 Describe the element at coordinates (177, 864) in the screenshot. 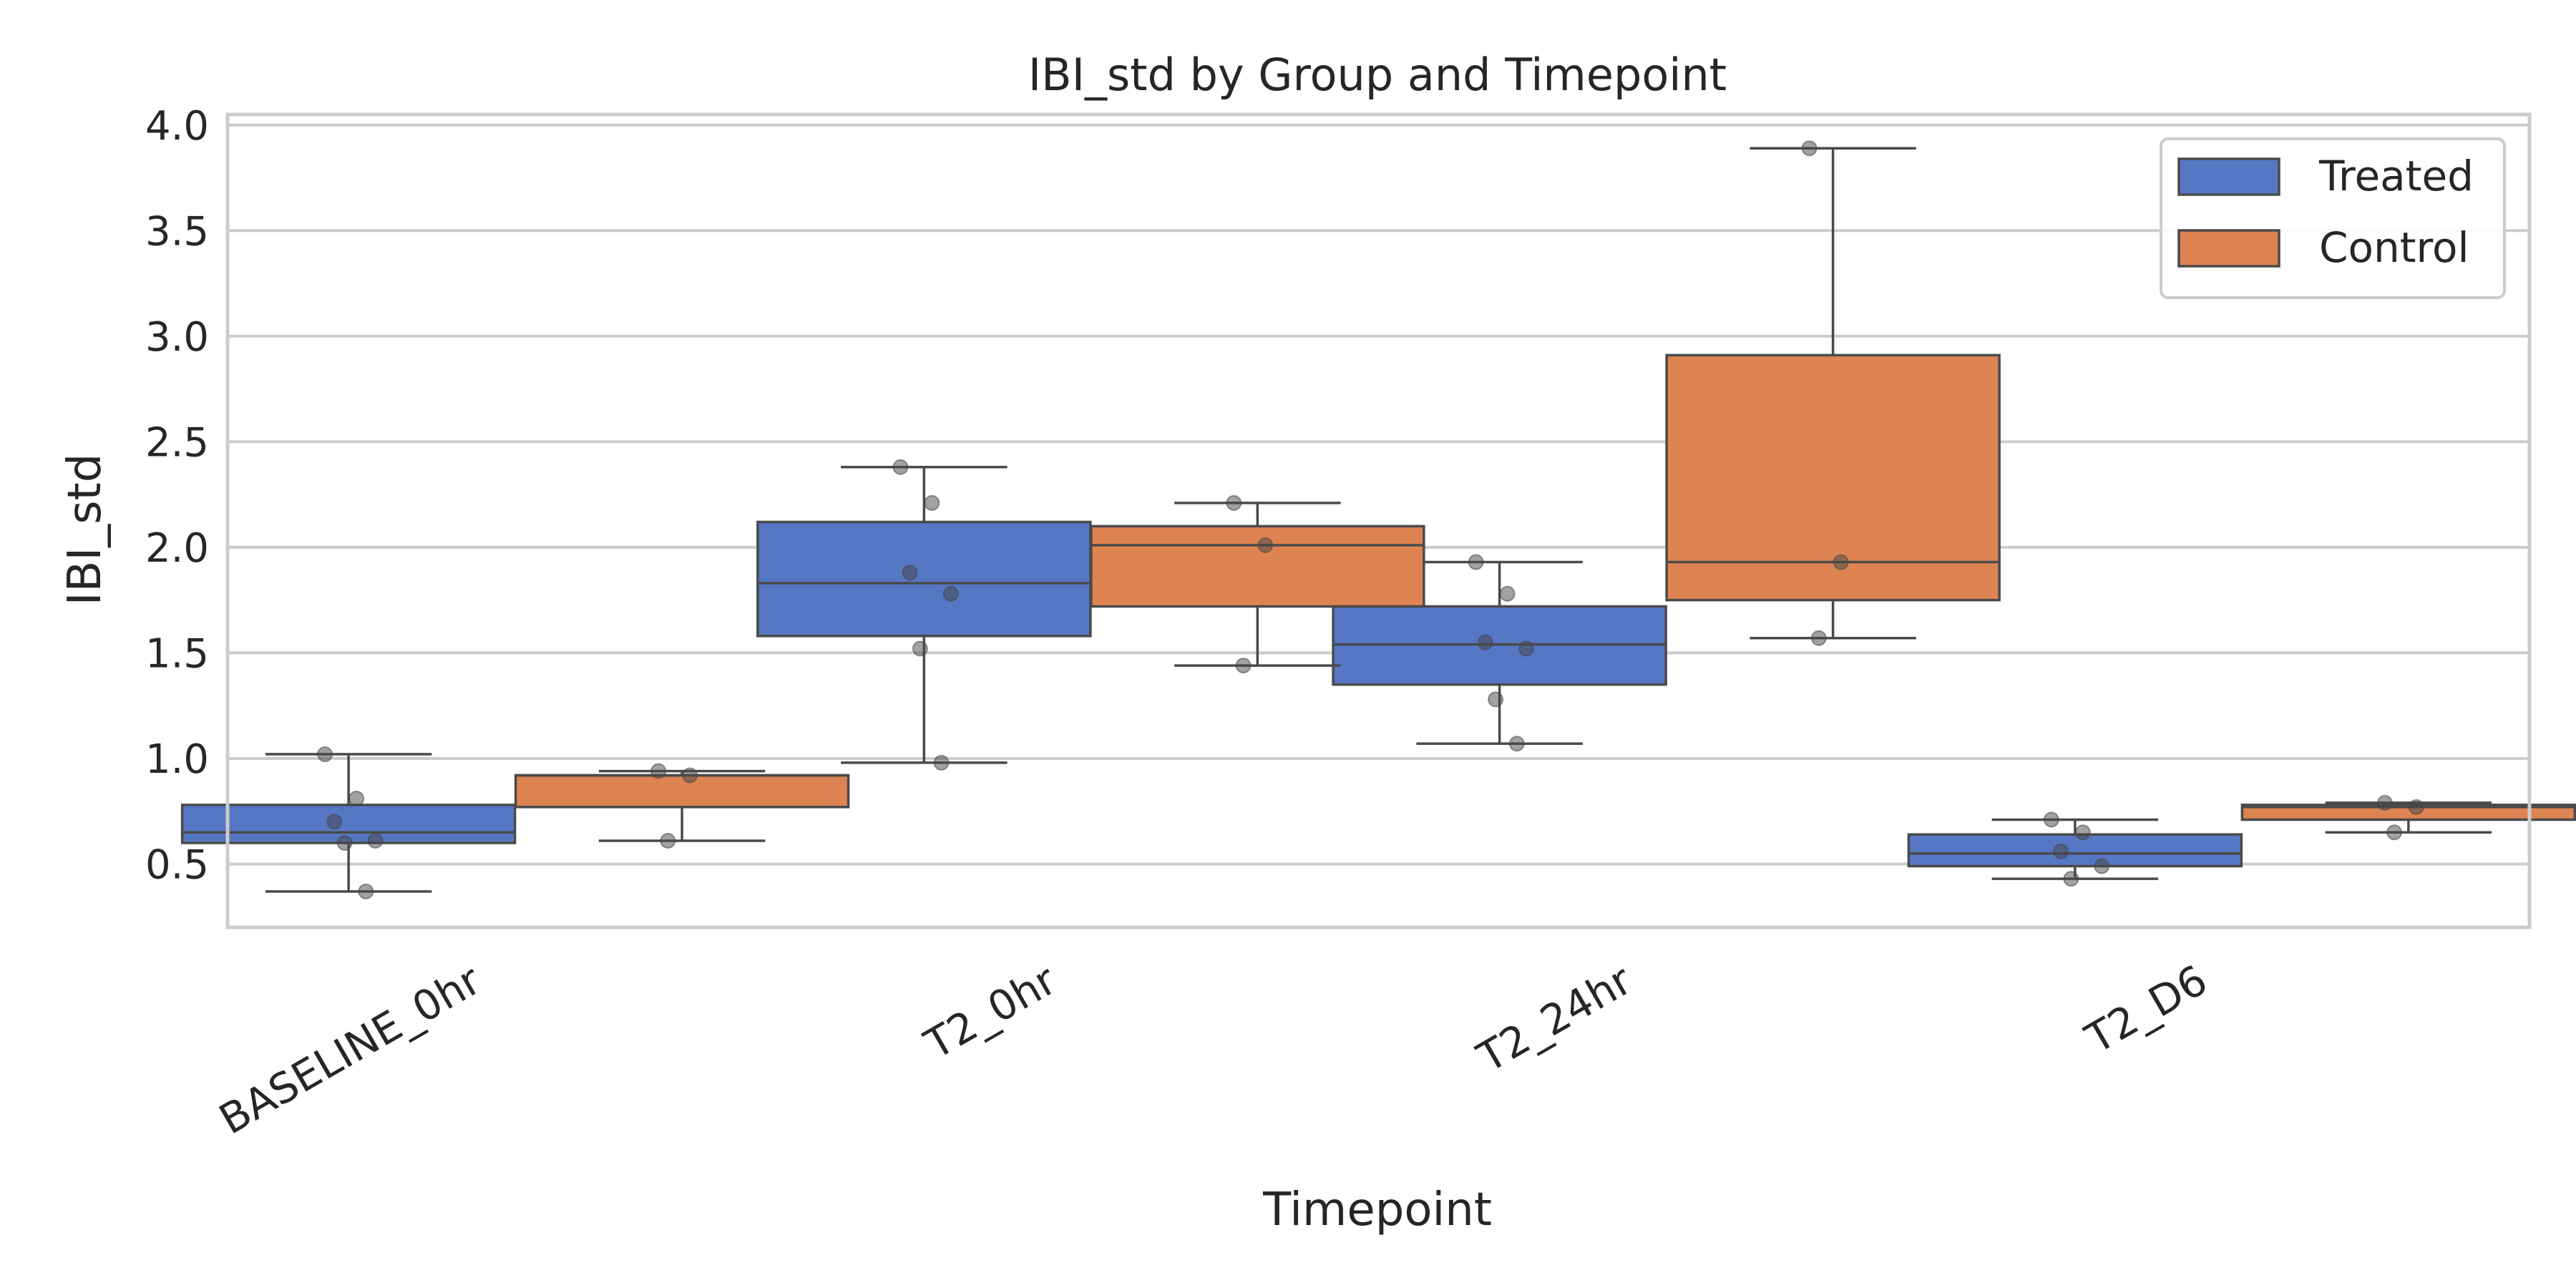

I see `y-tick-label: 0.5` at that location.